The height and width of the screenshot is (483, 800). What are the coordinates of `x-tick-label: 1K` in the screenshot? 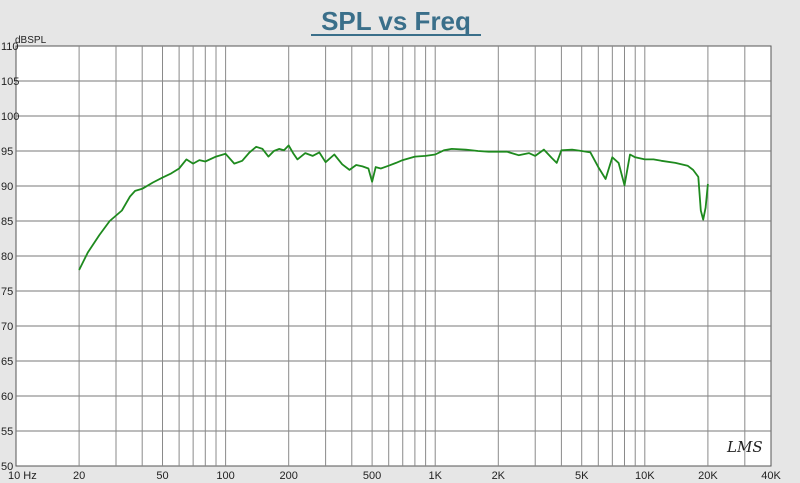 It's located at (435, 476).